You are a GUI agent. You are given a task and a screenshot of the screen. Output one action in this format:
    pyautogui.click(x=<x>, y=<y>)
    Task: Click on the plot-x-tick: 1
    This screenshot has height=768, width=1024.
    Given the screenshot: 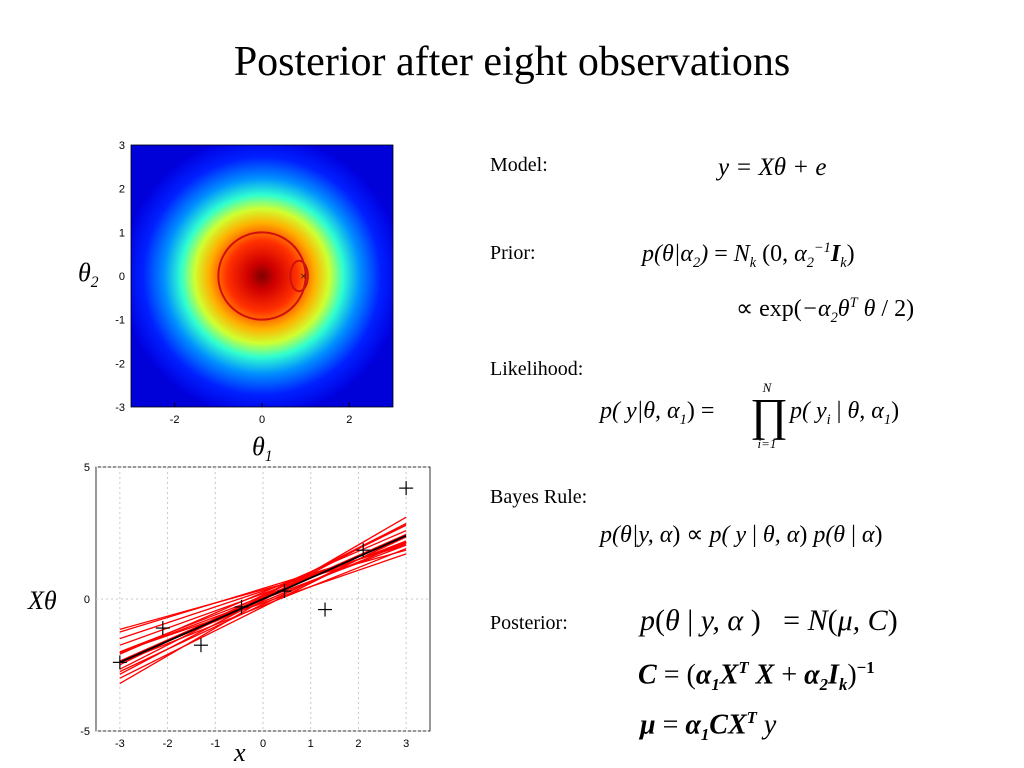 What is the action you would take?
    pyautogui.click(x=311, y=744)
    